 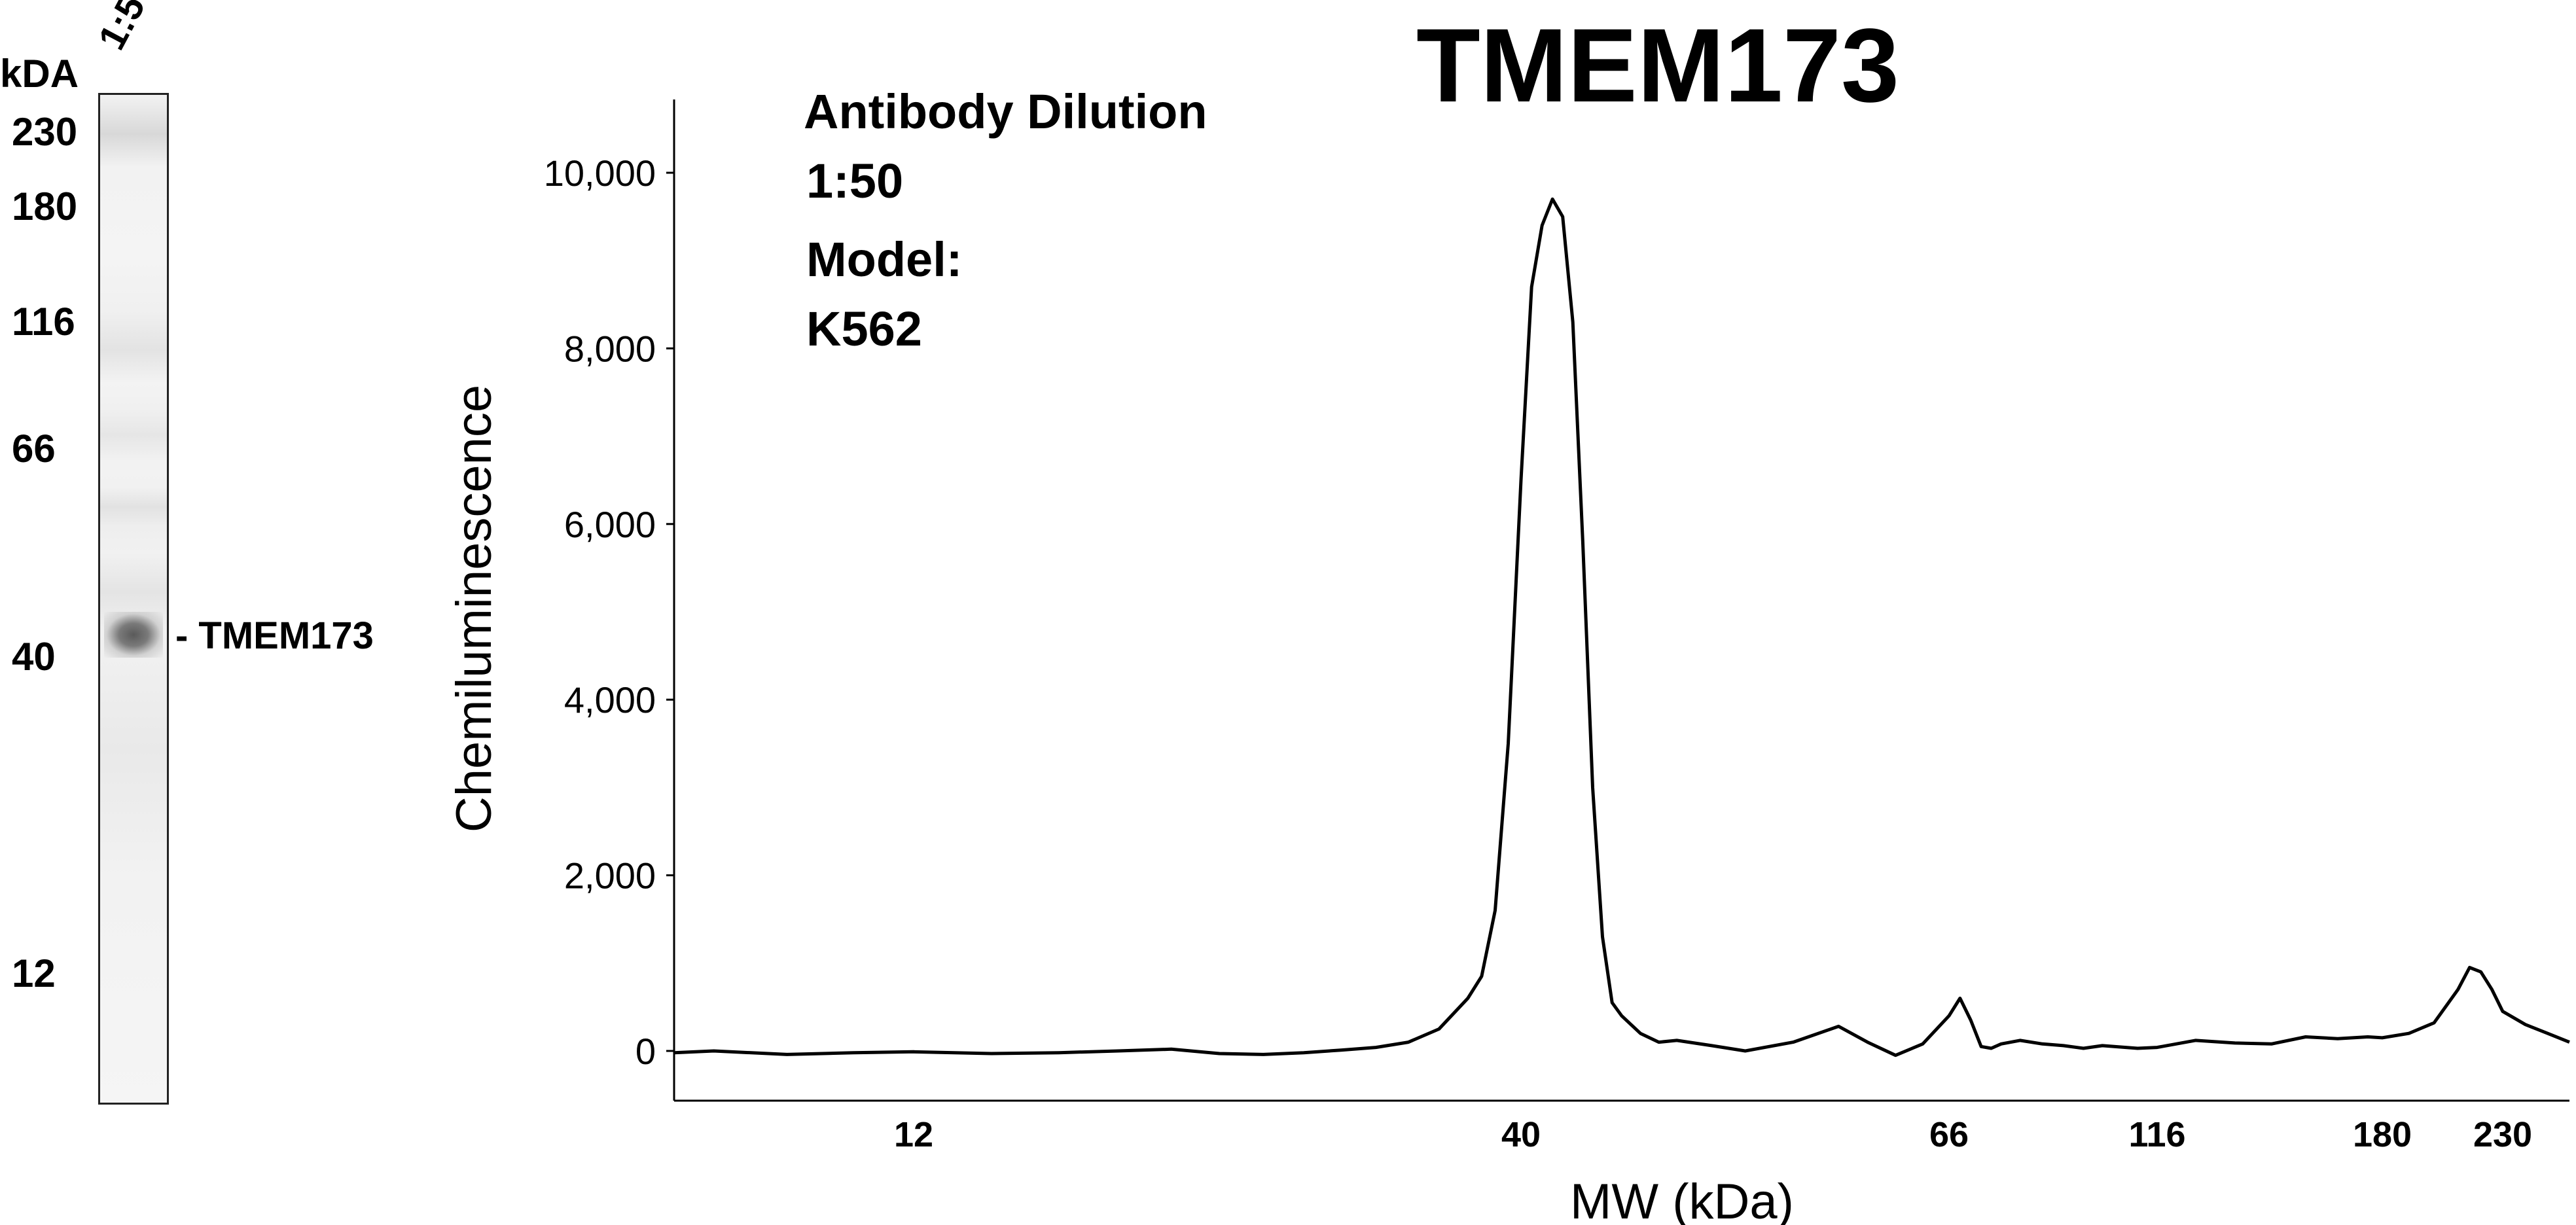 I want to click on blot-marker-230: 230, so click(x=45, y=132).